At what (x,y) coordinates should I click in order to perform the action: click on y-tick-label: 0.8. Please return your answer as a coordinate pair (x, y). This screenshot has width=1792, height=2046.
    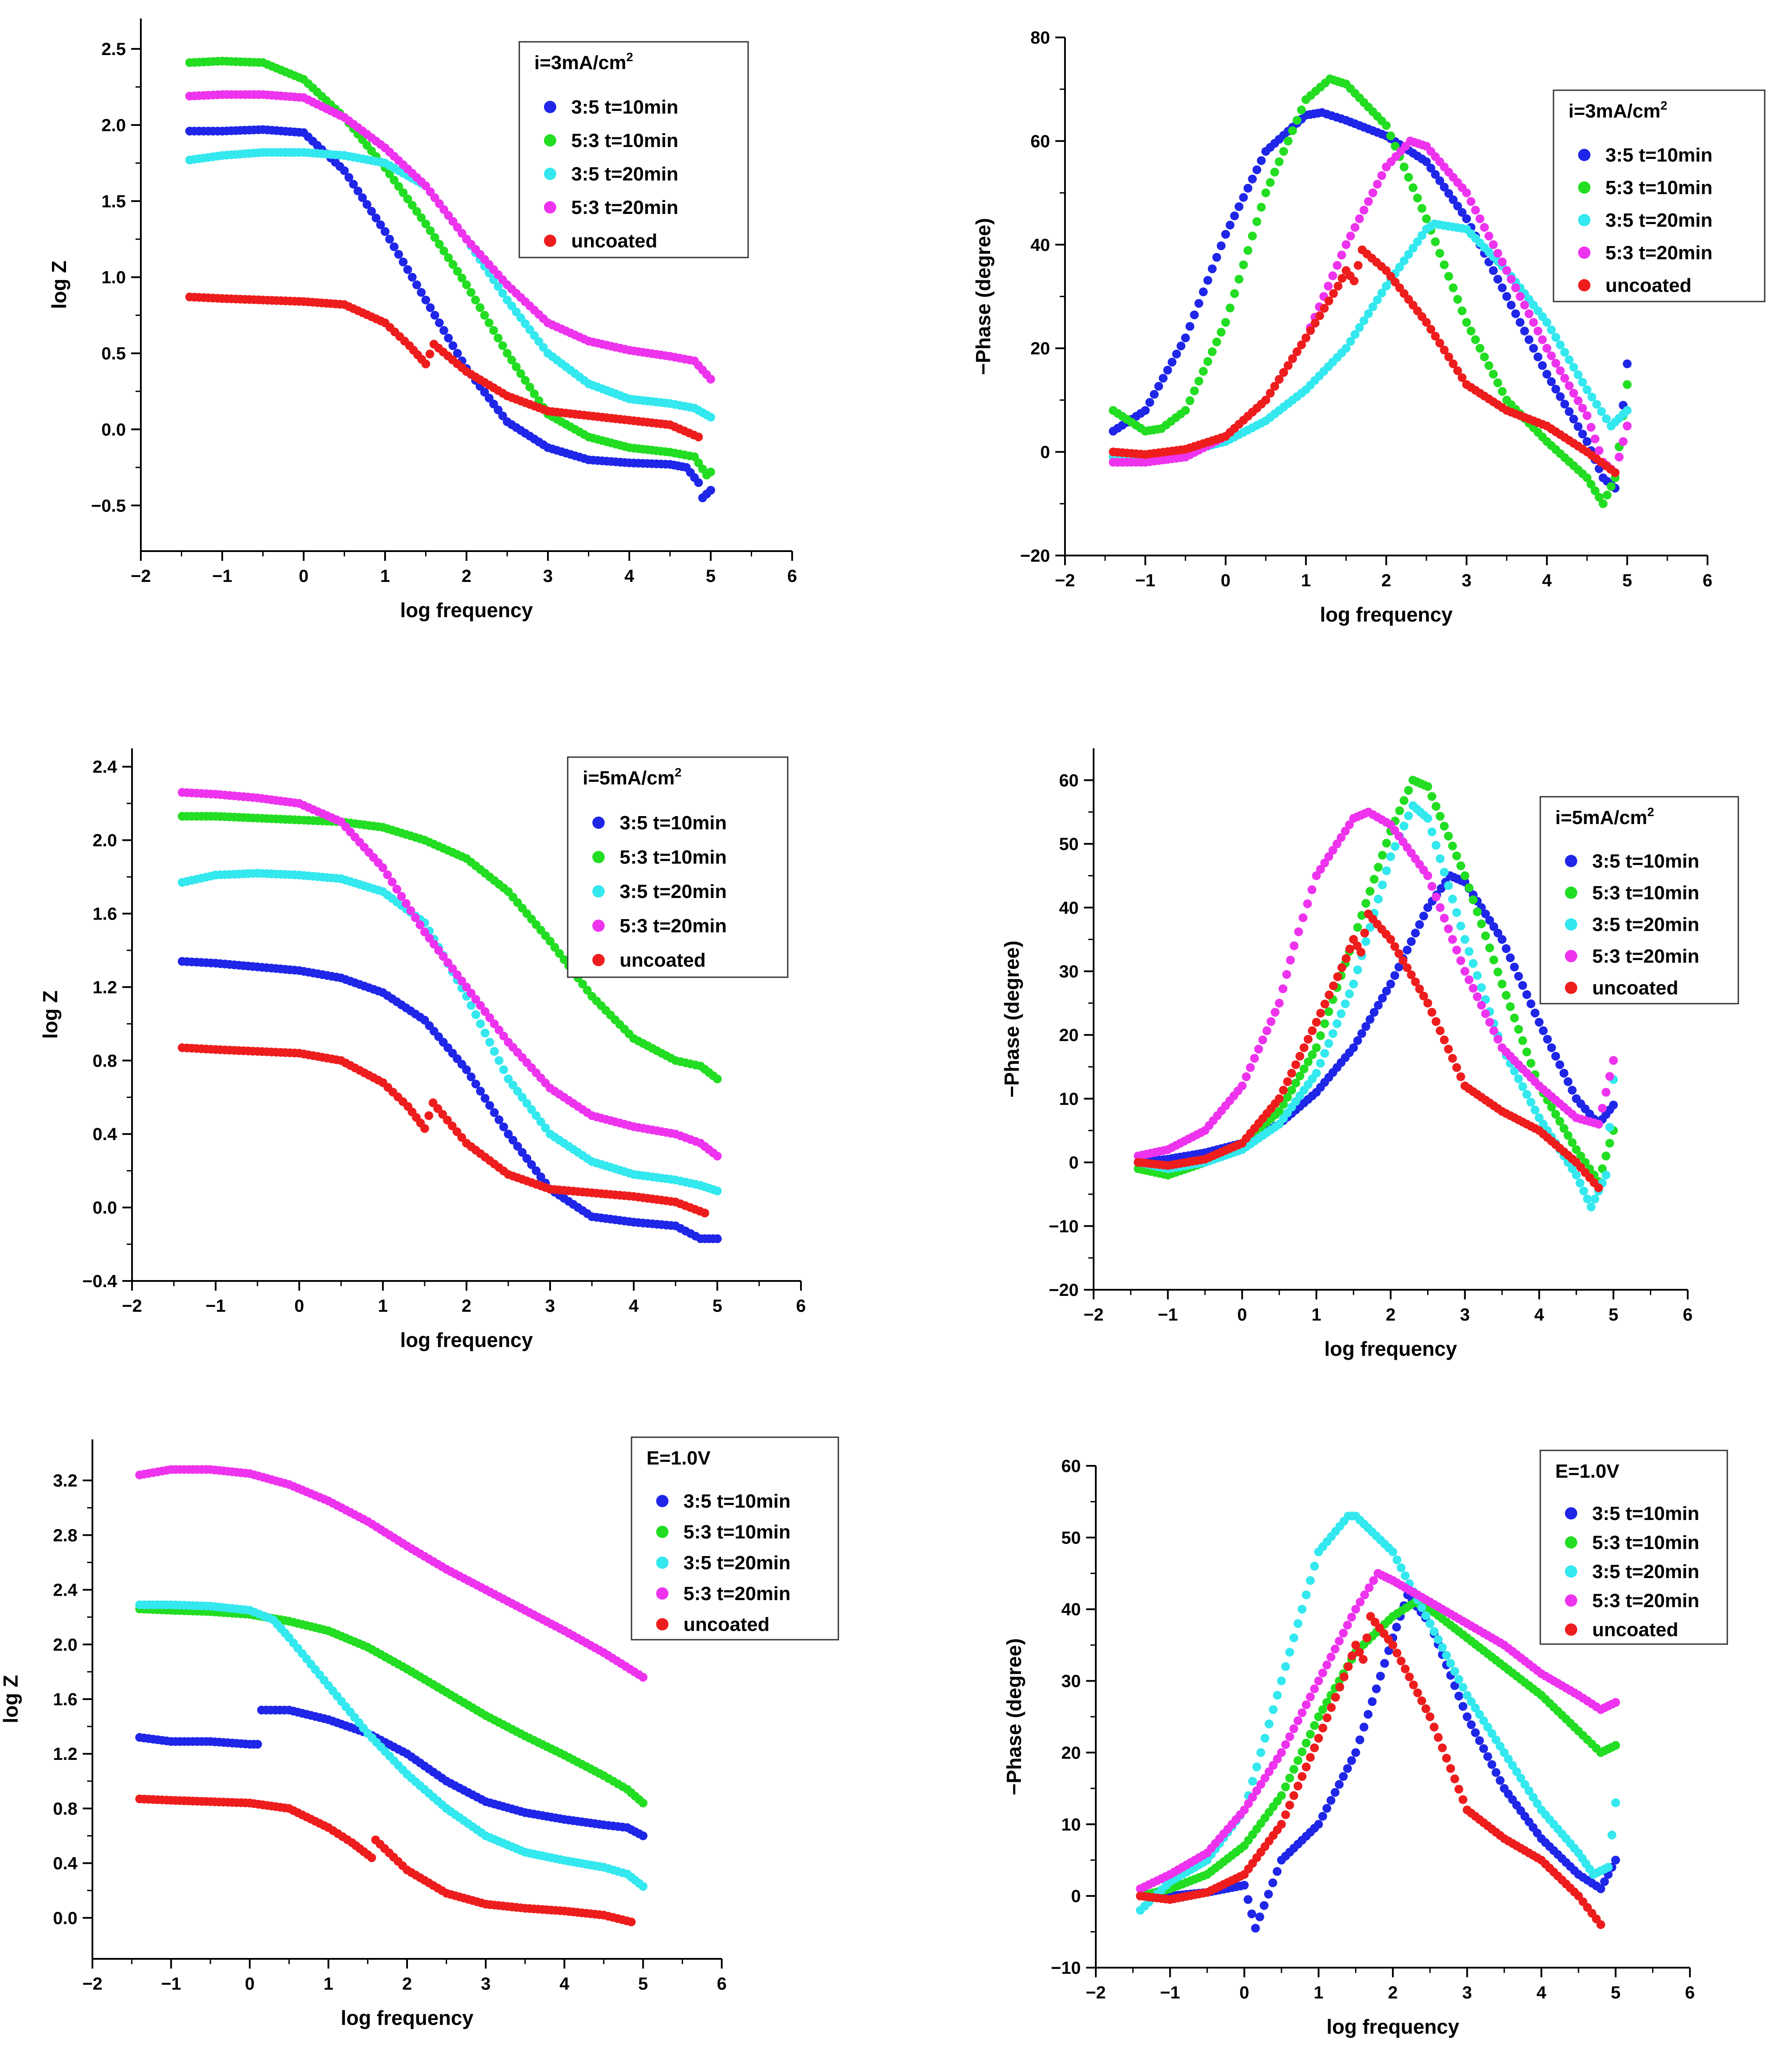
    Looking at the image, I should click on (104, 1061).